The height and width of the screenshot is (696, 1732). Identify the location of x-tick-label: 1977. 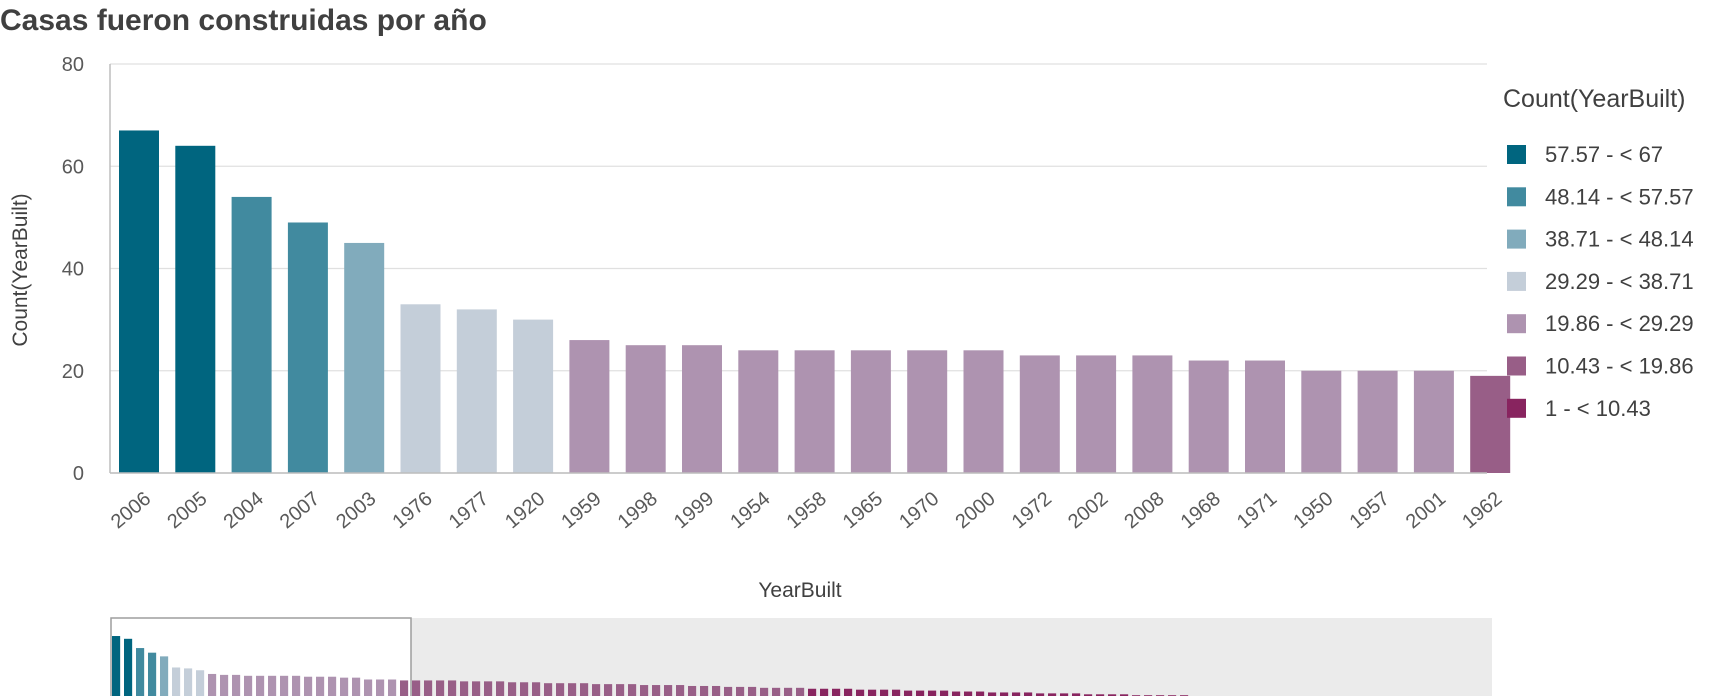
(469, 510).